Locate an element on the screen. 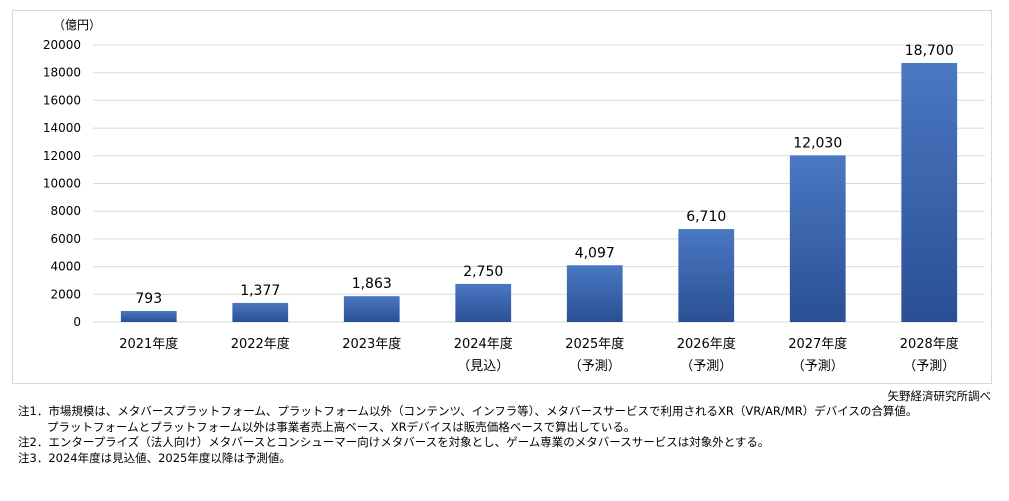  y-tick-label: 14000 is located at coordinates (62, 128).